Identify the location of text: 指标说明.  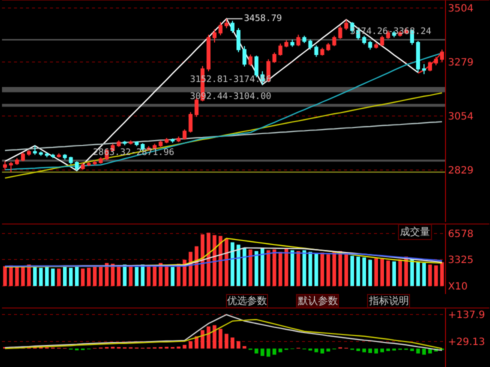
(388, 301).